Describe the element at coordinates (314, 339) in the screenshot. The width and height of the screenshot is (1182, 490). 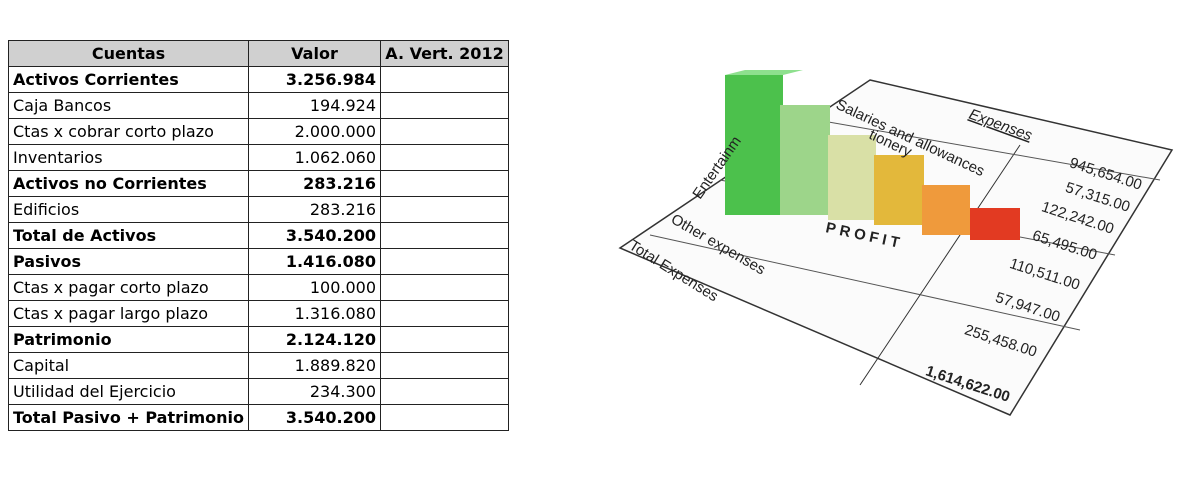
I see `value-cell: 2.124.120` at that location.